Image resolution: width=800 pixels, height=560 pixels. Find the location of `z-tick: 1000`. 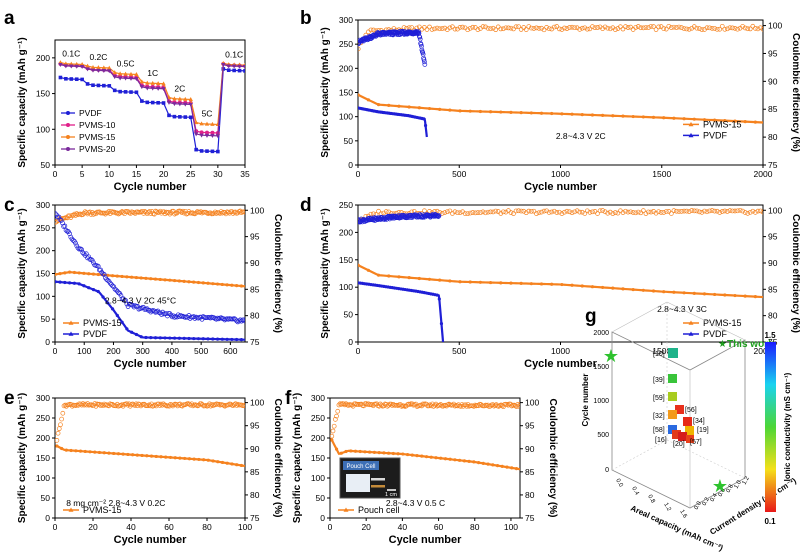

z-tick: 1000 is located at coordinates (601, 401).